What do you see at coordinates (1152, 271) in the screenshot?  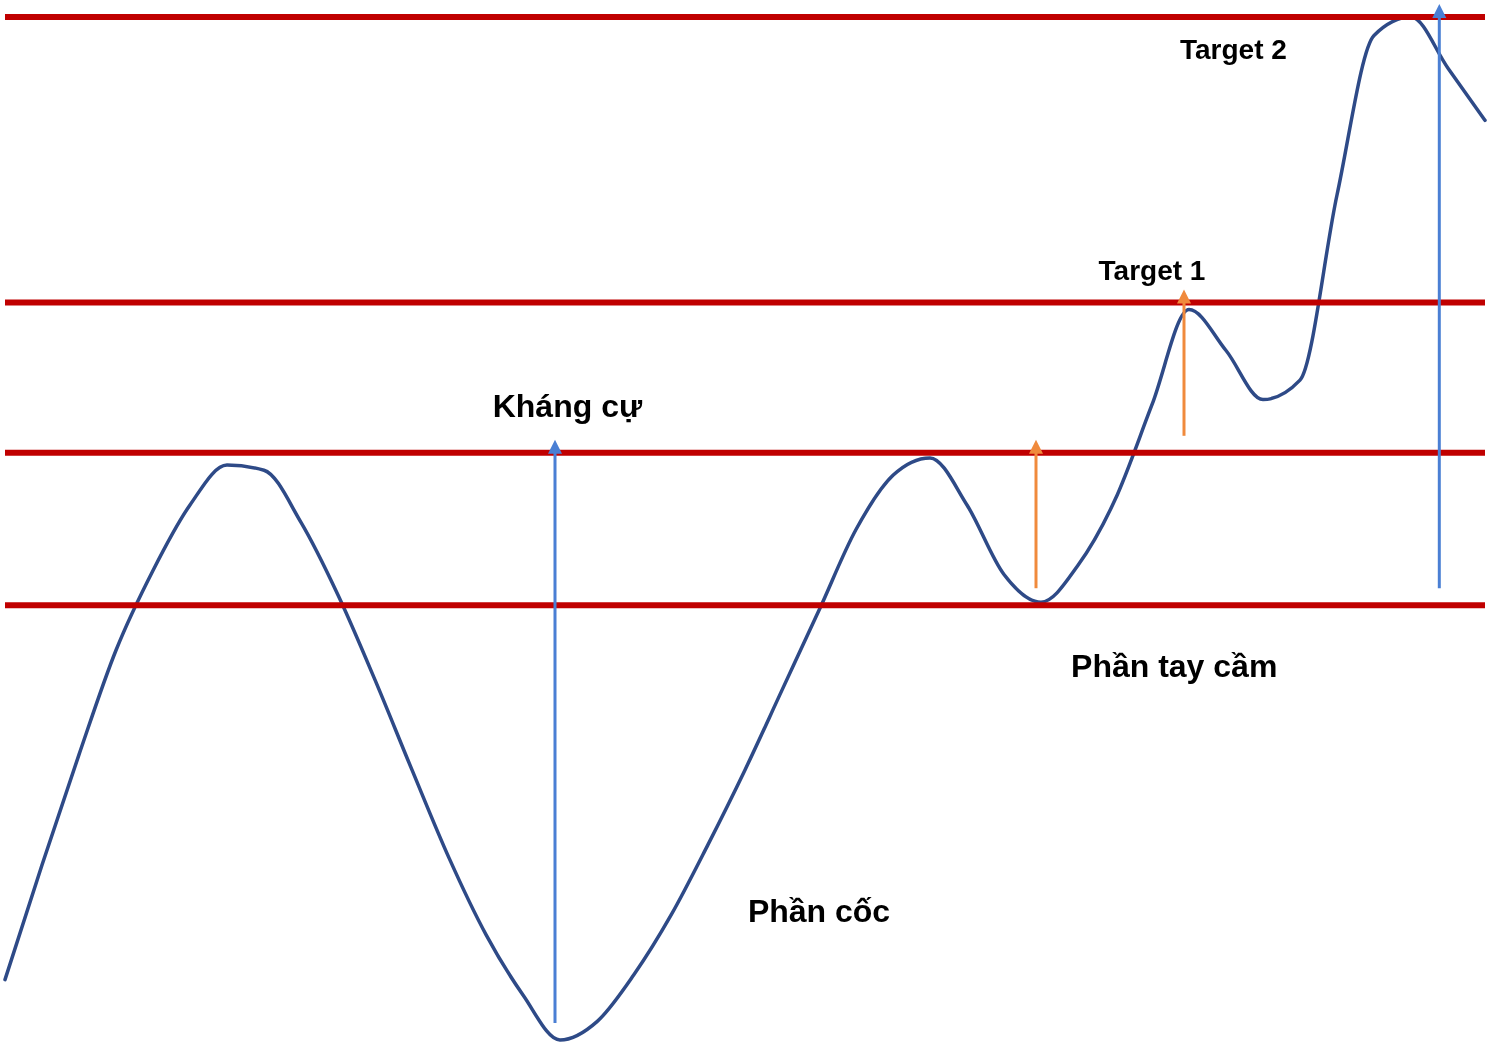 I see `ref-line-label: Target 1` at bounding box center [1152, 271].